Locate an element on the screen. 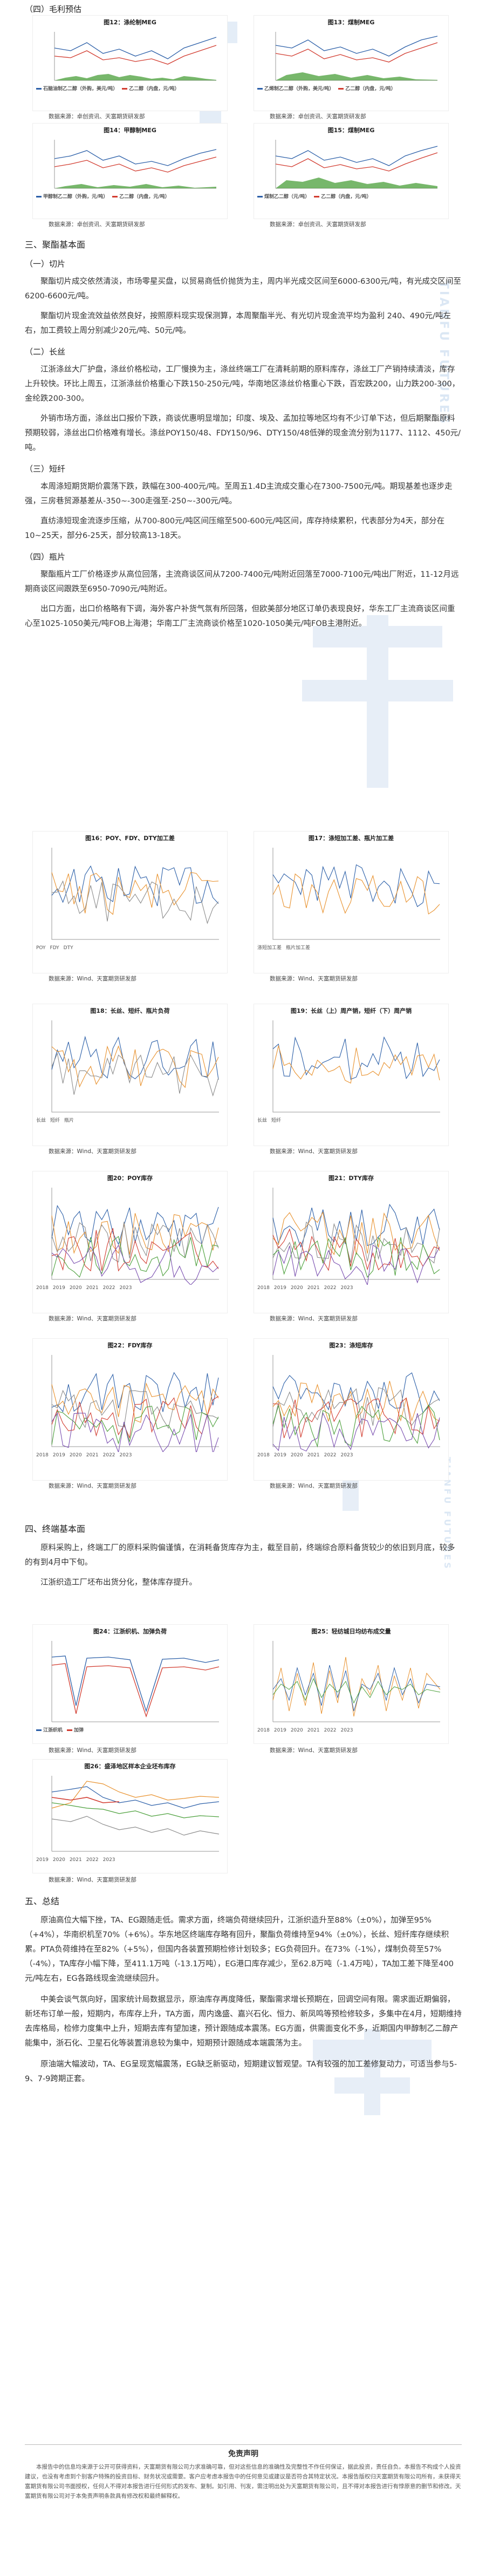 The image size is (486, 2576). chart-title: 图13：煤制MEG is located at coordinates (351, 22).